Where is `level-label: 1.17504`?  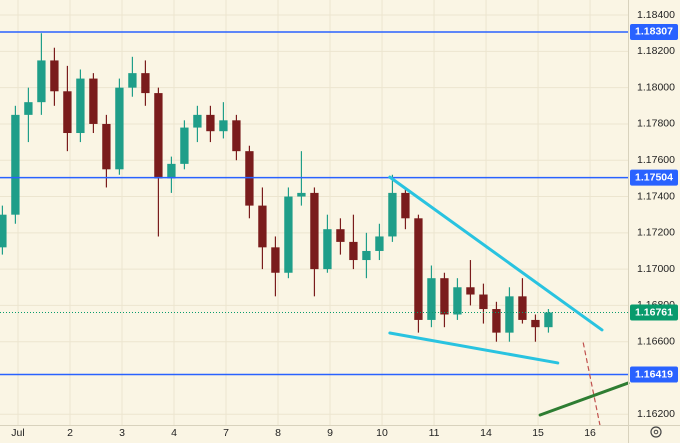 level-label: 1.17504 is located at coordinates (654, 177).